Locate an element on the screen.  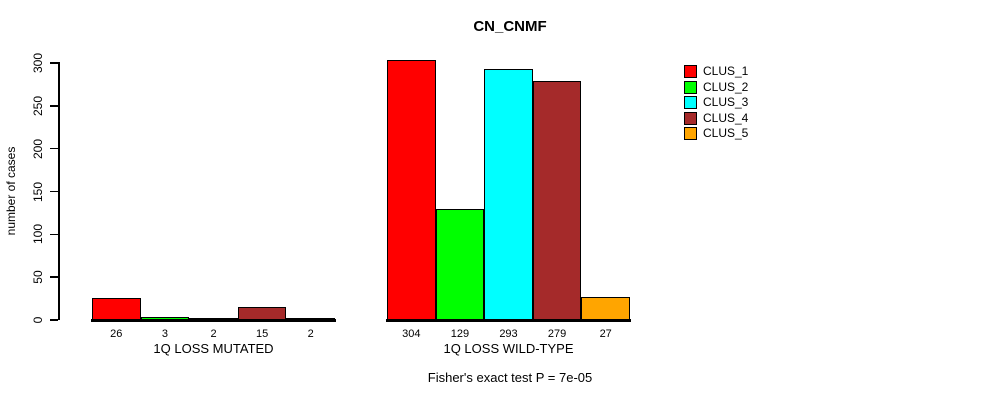
legend-item-clus_3: CLUS_3 is located at coordinates (716, 103).